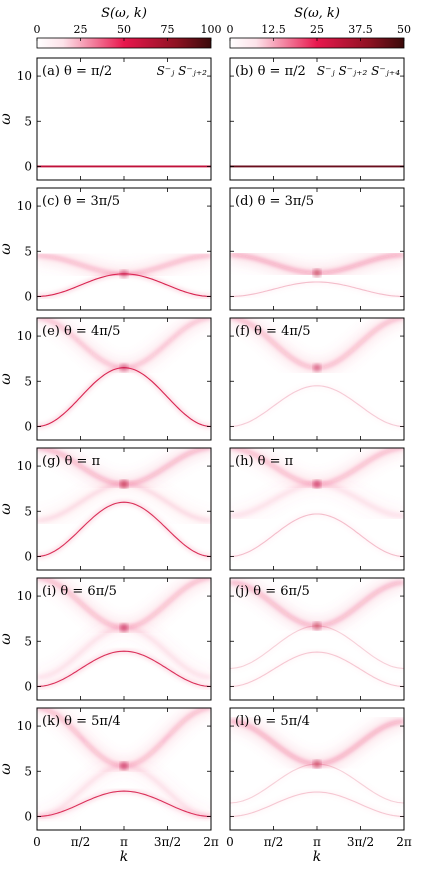 The height and width of the screenshot is (873, 427). I want to click on panel: (l) θ = 5π/4, so click(317, 769).